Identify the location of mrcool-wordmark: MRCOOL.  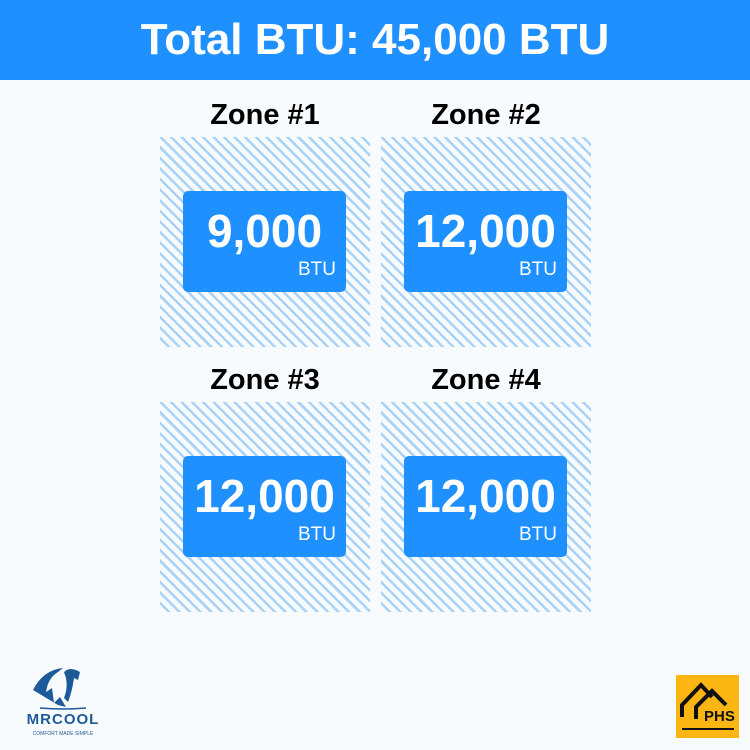
(63, 719).